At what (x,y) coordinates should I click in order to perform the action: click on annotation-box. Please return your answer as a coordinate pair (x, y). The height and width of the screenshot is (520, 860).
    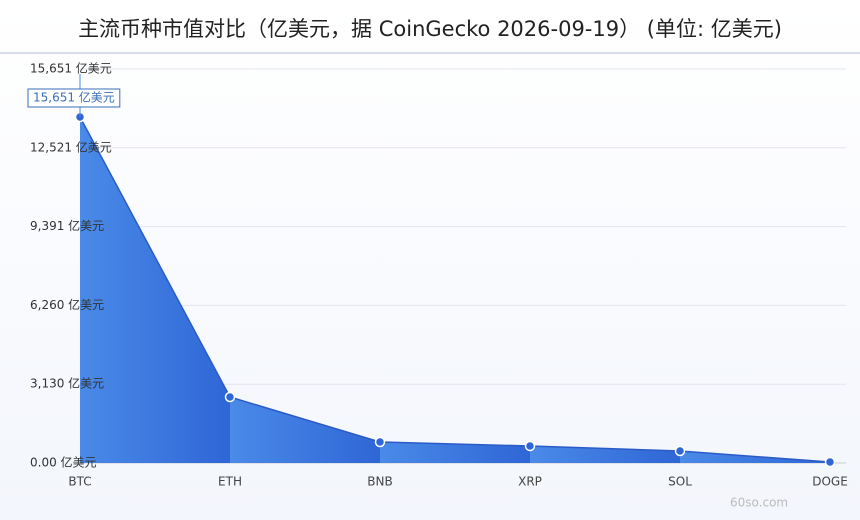
    Looking at the image, I should click on (74, 98).